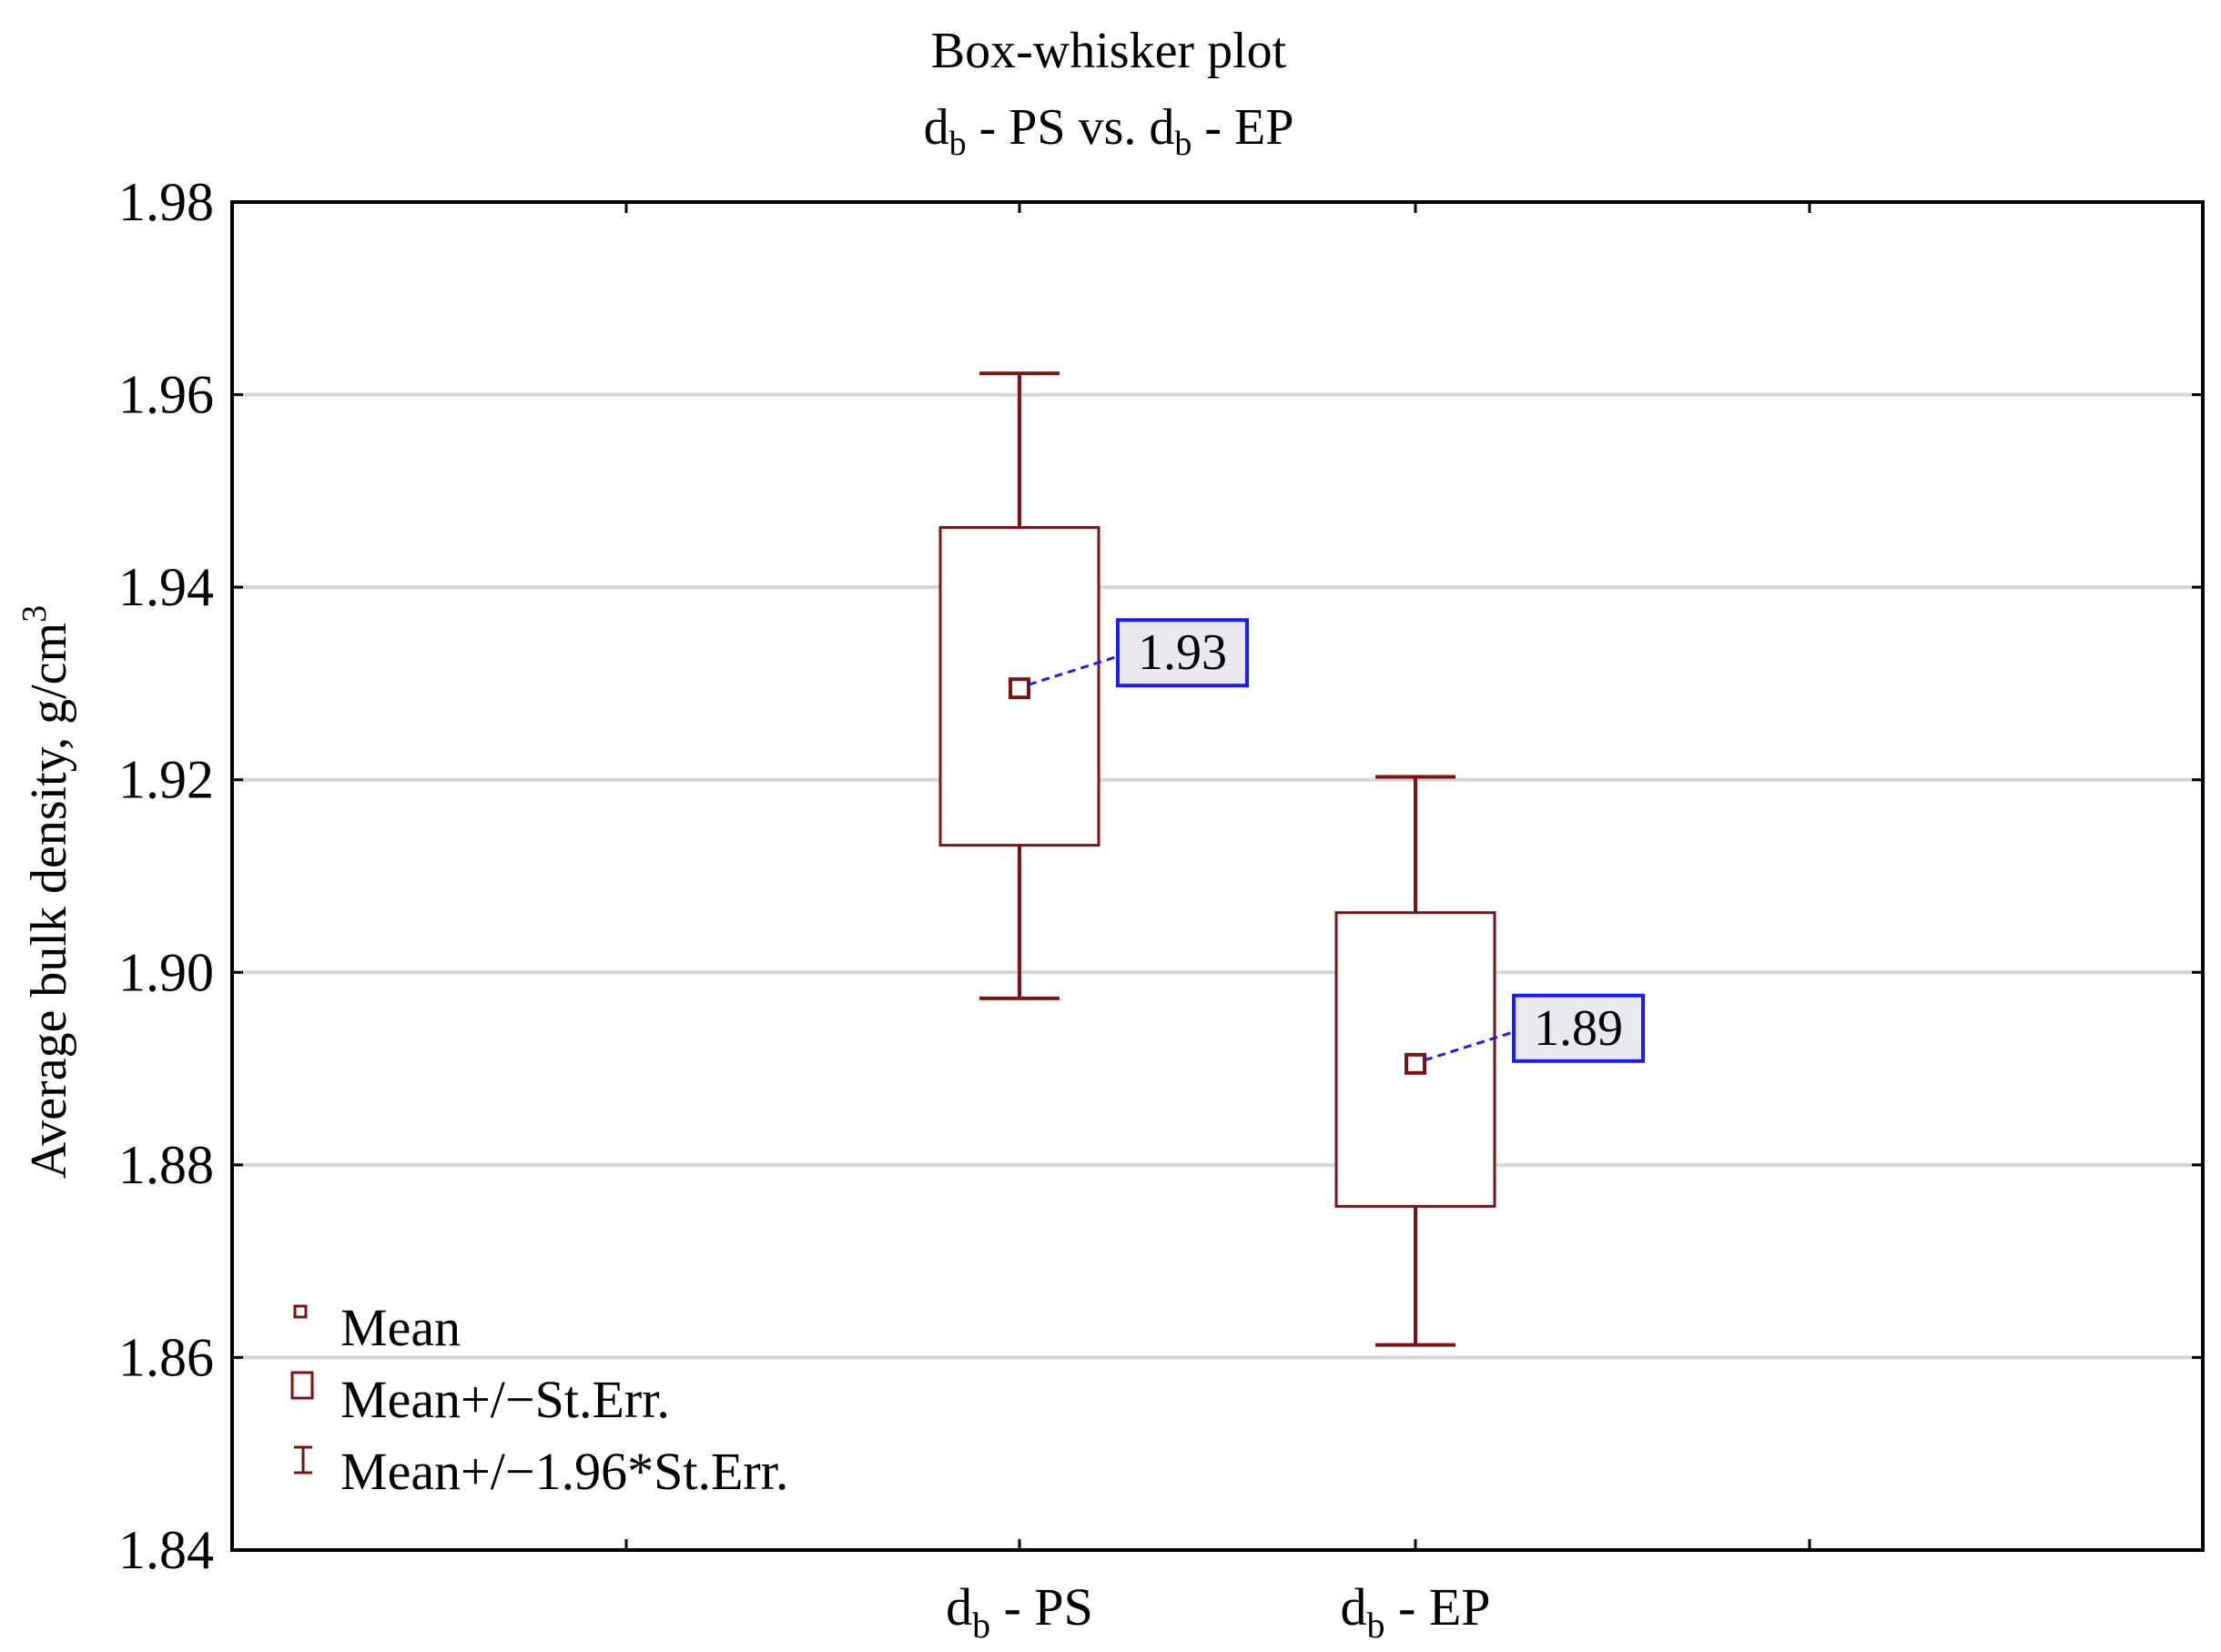 This screenshot has height=1652, width=2221. What do you see at coordinates (34, 614) in the screenshot?
I see `y-axis-label-sup: 3` at bounding box center [34, 614].